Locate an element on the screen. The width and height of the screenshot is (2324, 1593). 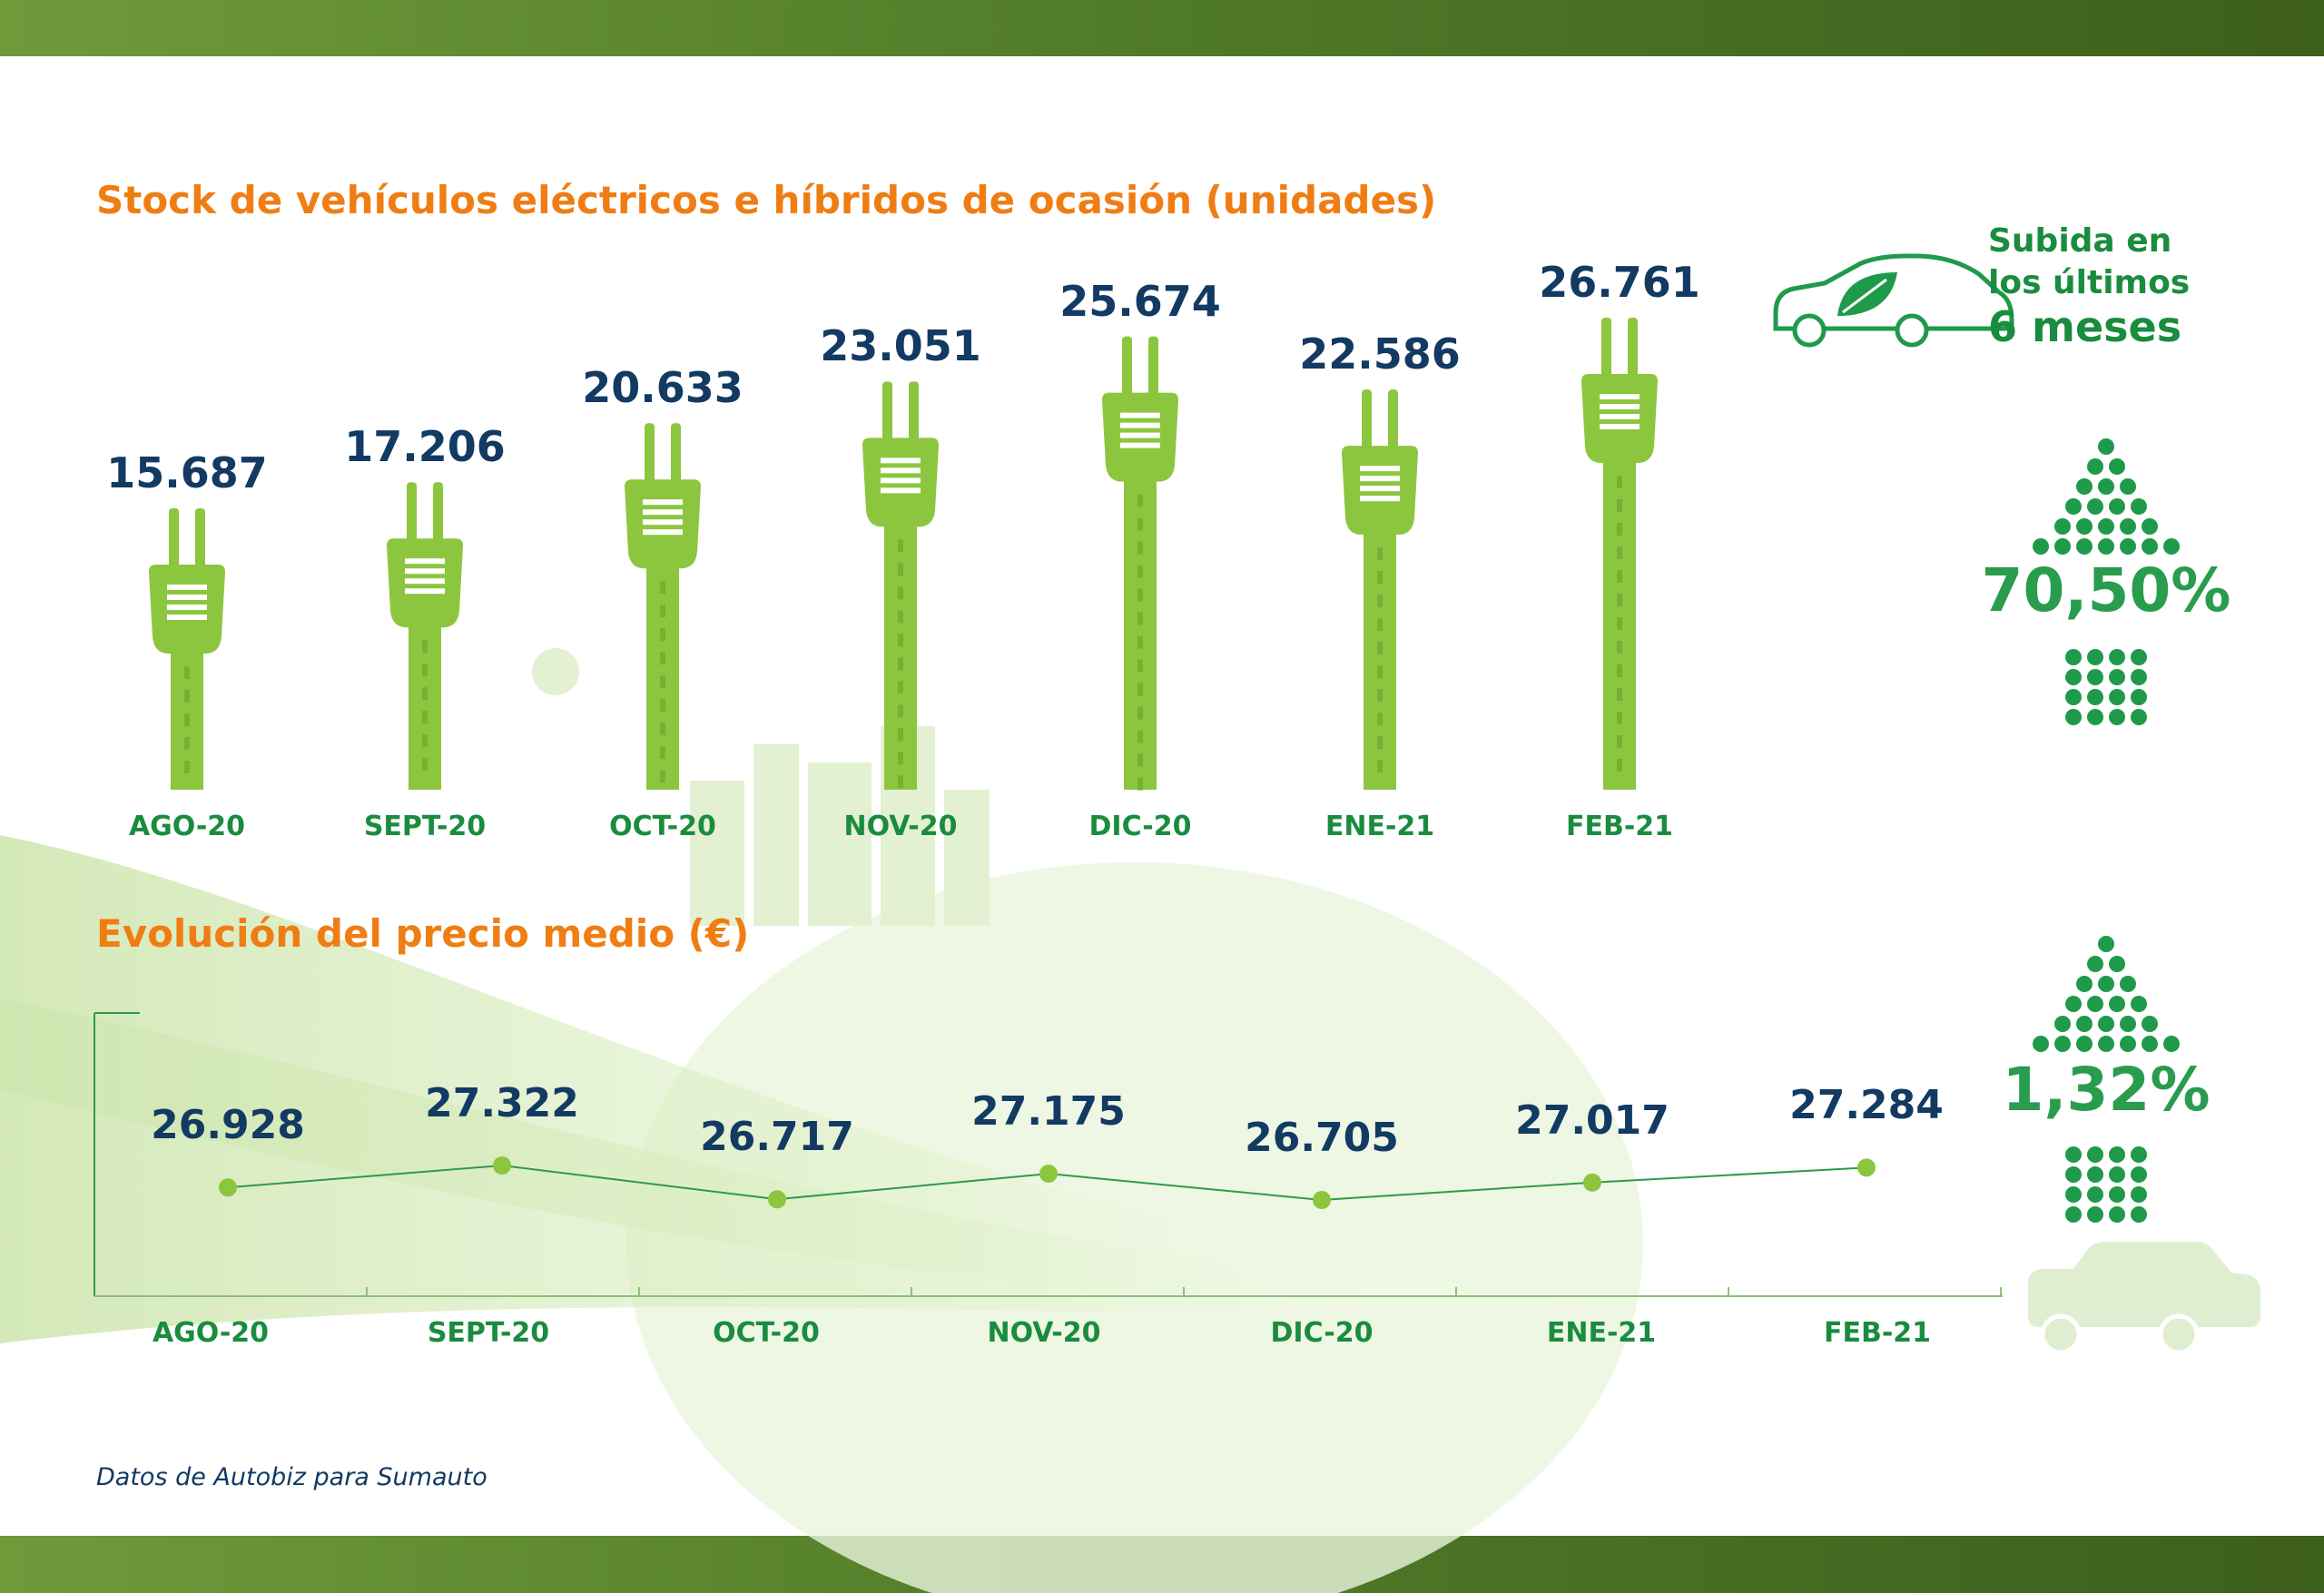
bar-month-label: ENE-21 is located at coordinates (1379, 826).